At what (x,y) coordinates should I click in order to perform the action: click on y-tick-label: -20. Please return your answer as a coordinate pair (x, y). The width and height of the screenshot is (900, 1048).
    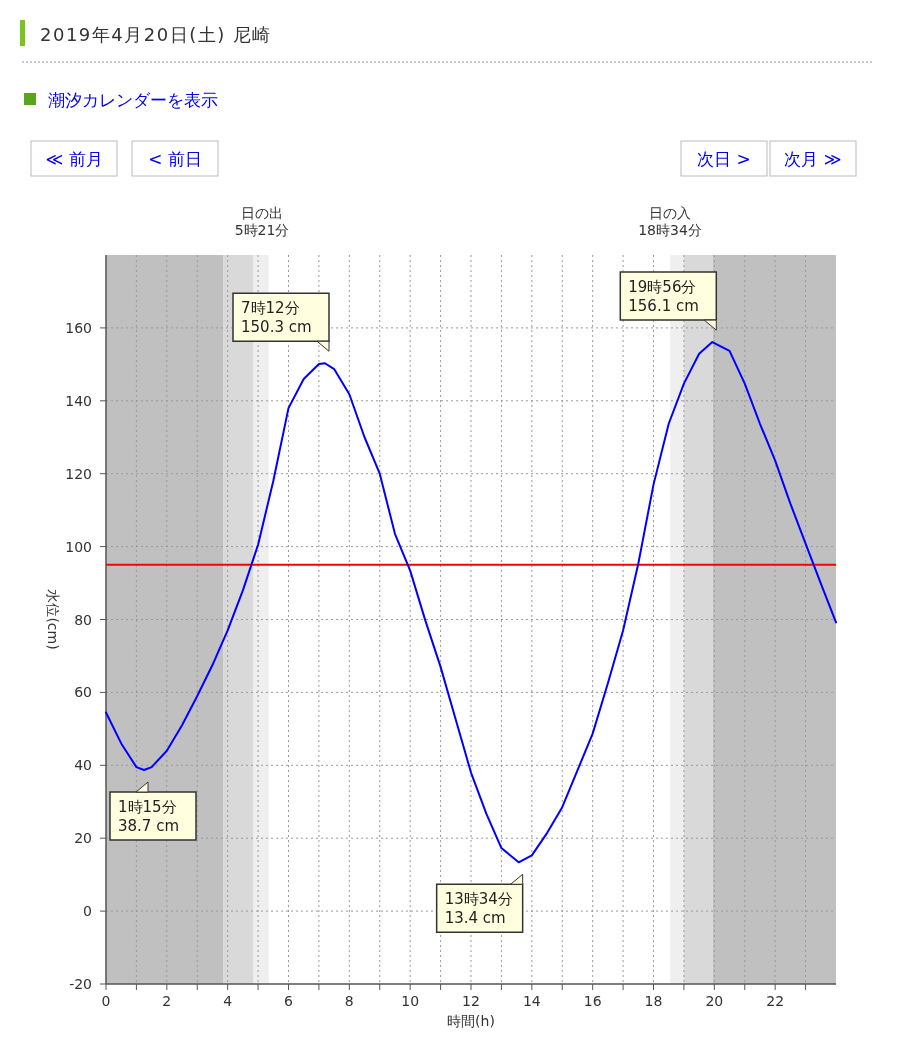
    Looking at the image, I should click on (80, 984).